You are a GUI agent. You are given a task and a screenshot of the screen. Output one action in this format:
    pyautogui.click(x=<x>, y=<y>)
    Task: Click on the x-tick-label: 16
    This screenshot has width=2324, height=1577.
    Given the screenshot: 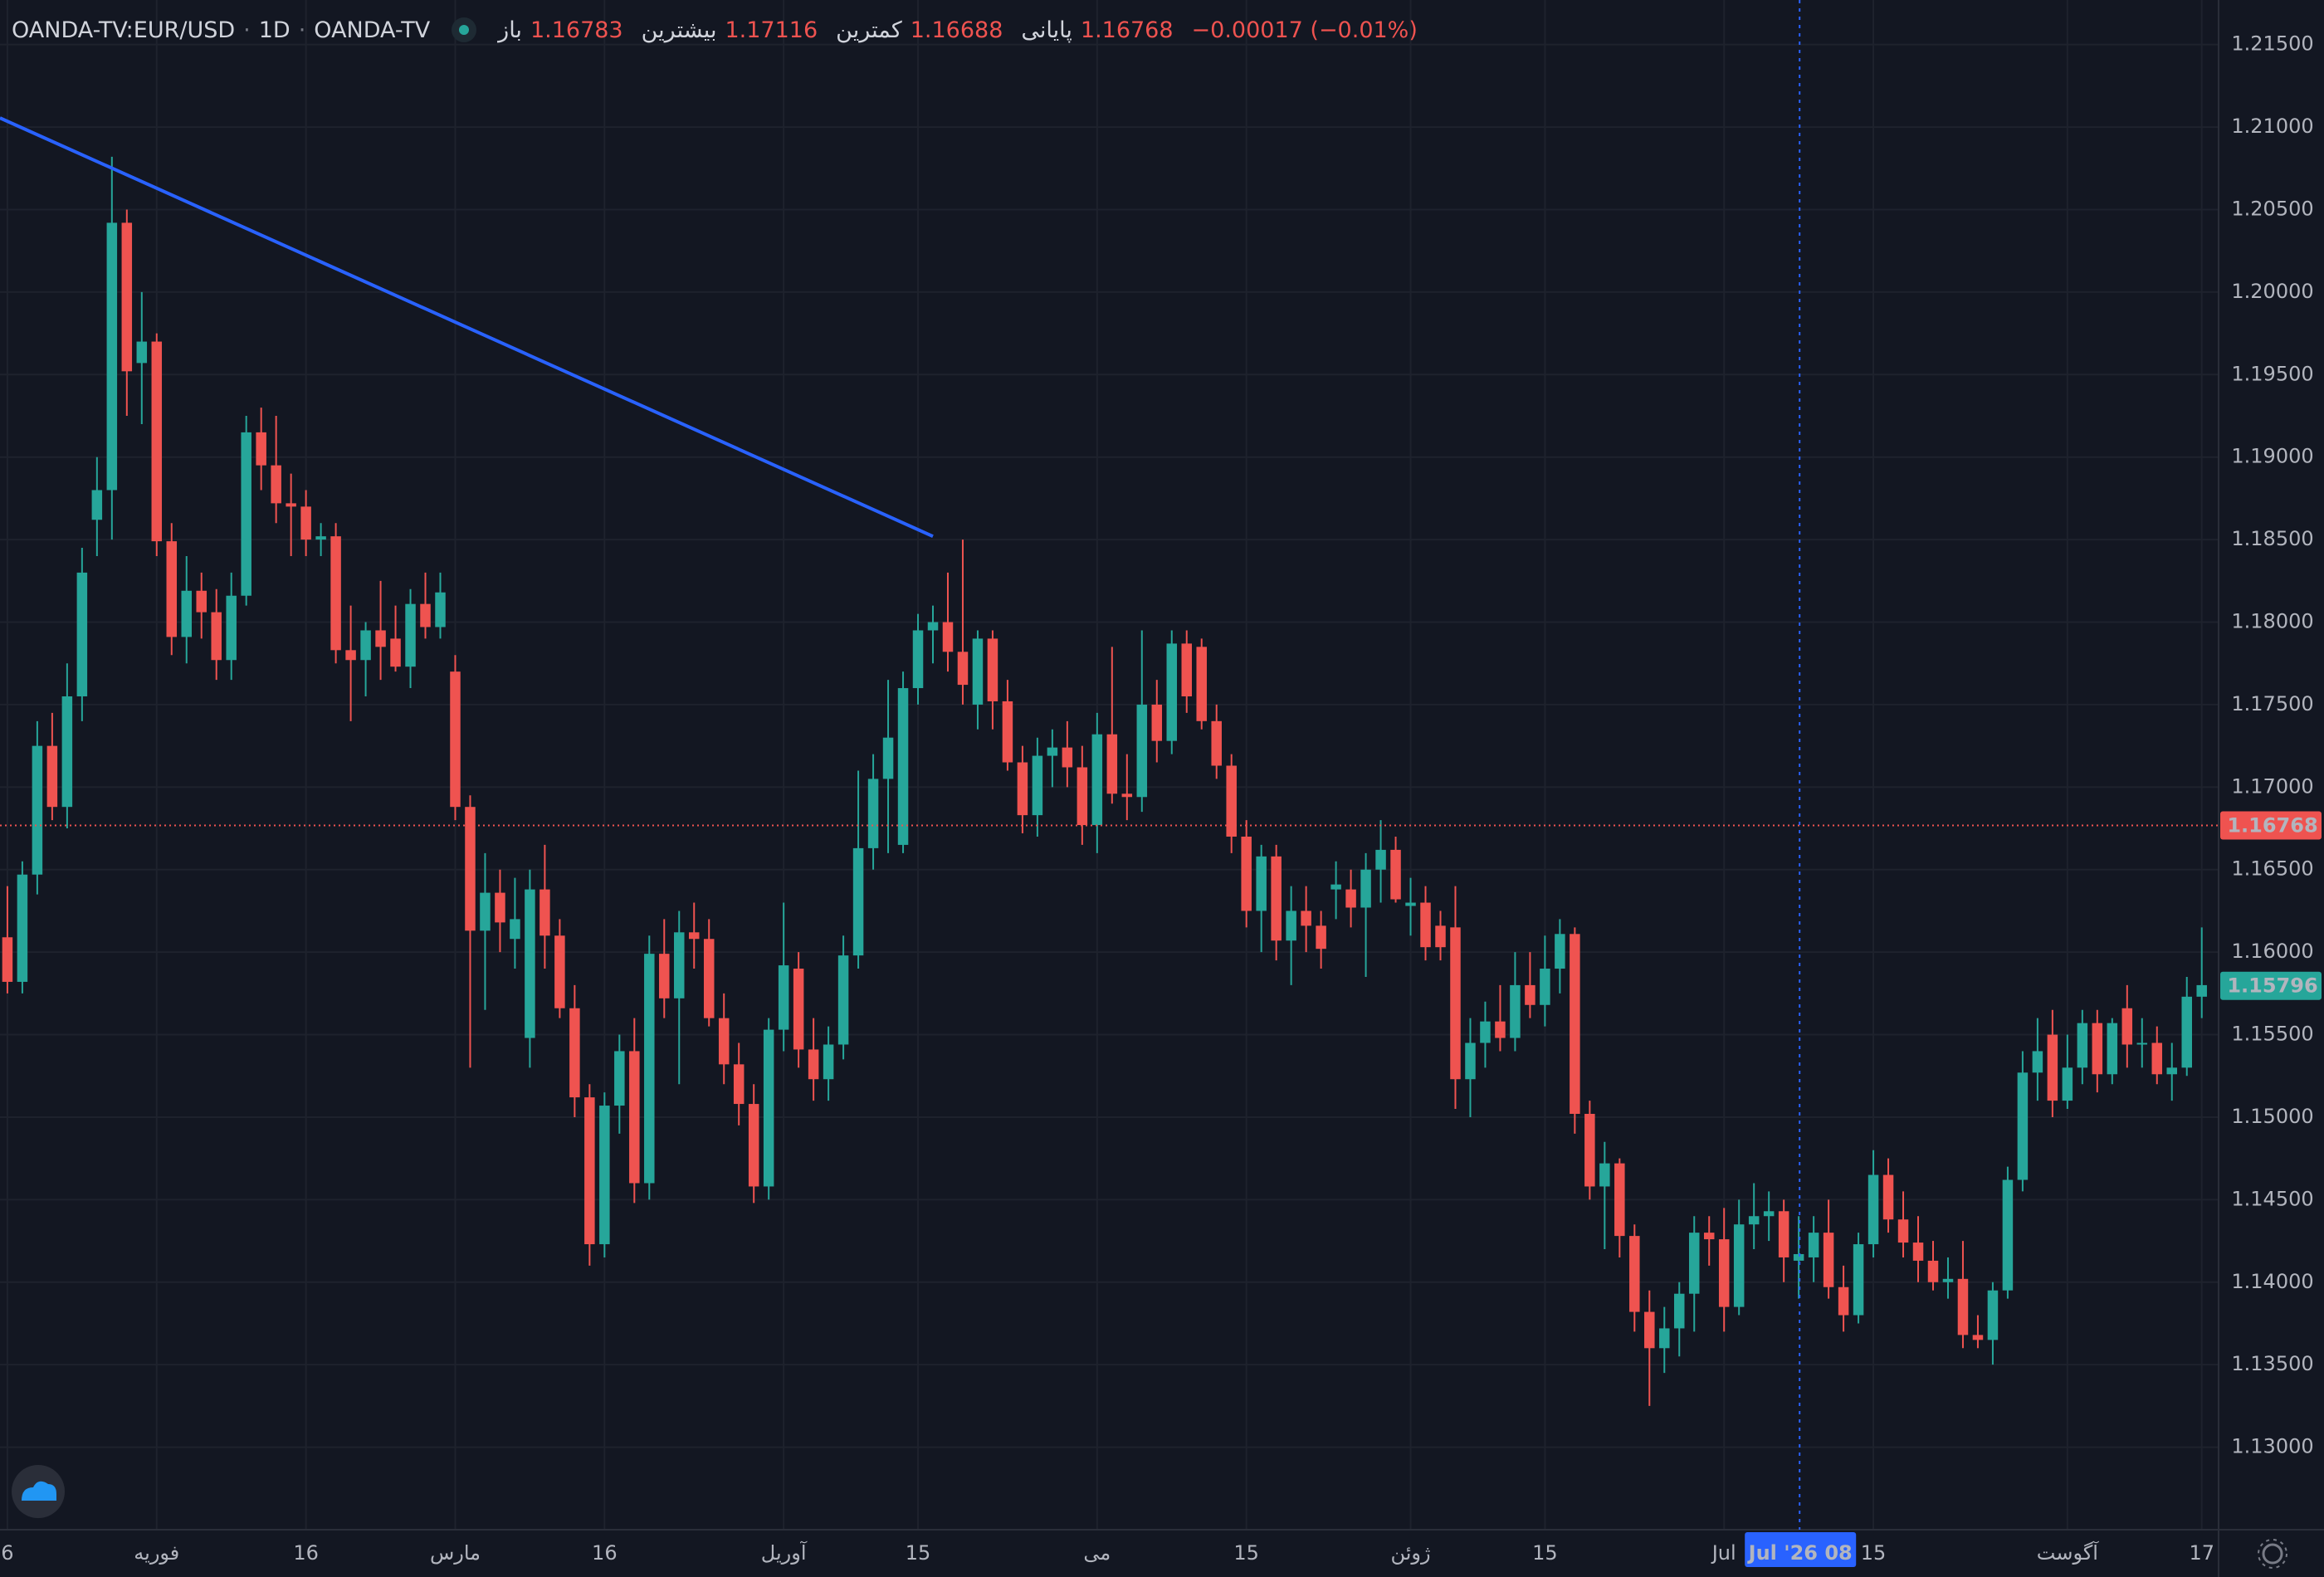 What is the action you would take?
    pyautogui.click(x=306, y=1553)
    